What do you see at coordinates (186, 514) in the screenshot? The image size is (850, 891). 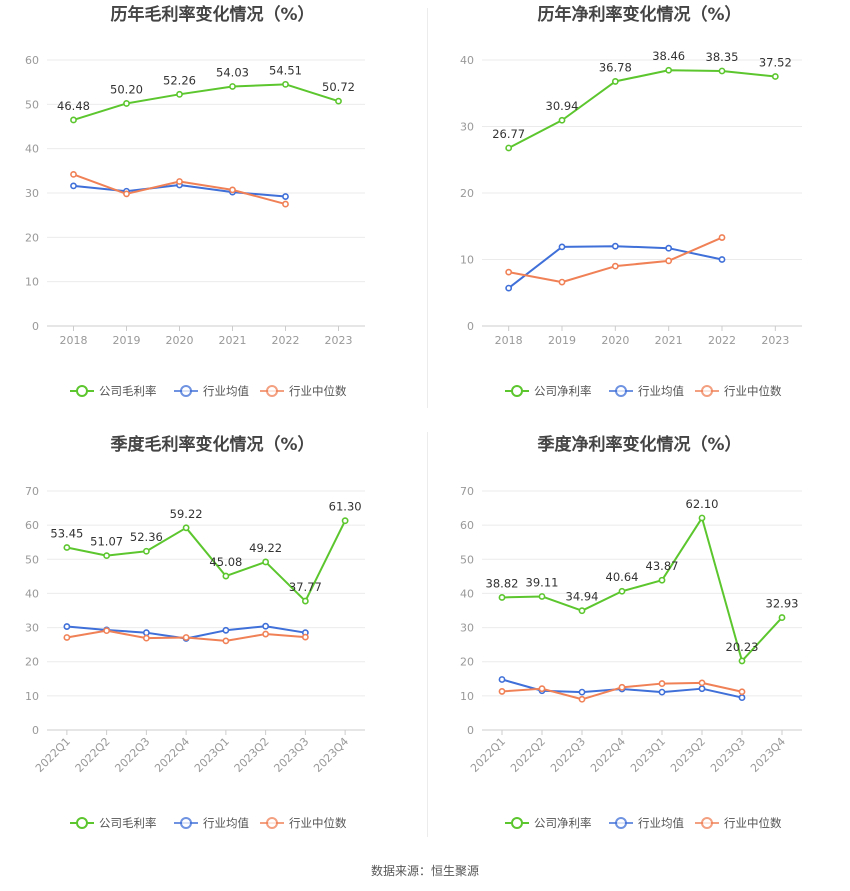 I see `data-label: 59.22` at bounding box center [186, 514].